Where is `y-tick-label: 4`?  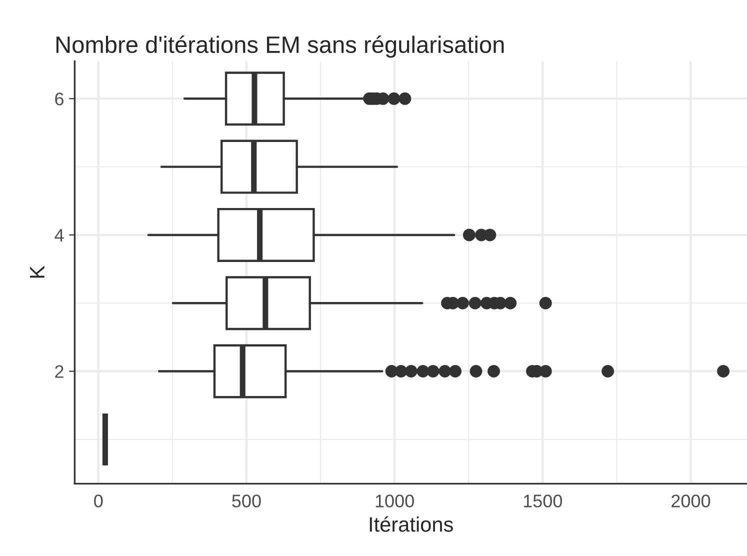 y-tick-label: 4 is located at coordinates (59, 235).